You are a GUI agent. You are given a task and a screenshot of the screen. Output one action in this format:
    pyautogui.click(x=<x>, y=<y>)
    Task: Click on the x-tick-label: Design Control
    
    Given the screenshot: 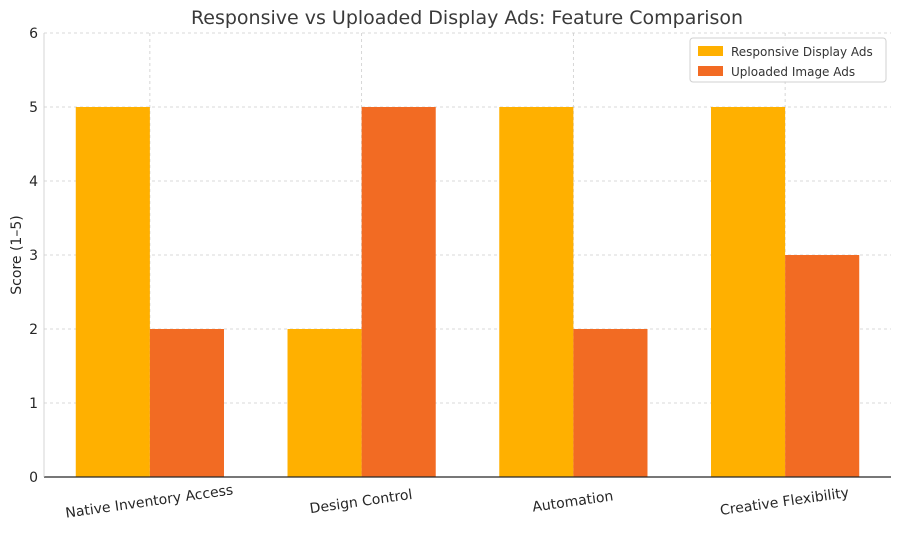 What is the action you would take?
    pyautogui.click(x=361, y=502)
    